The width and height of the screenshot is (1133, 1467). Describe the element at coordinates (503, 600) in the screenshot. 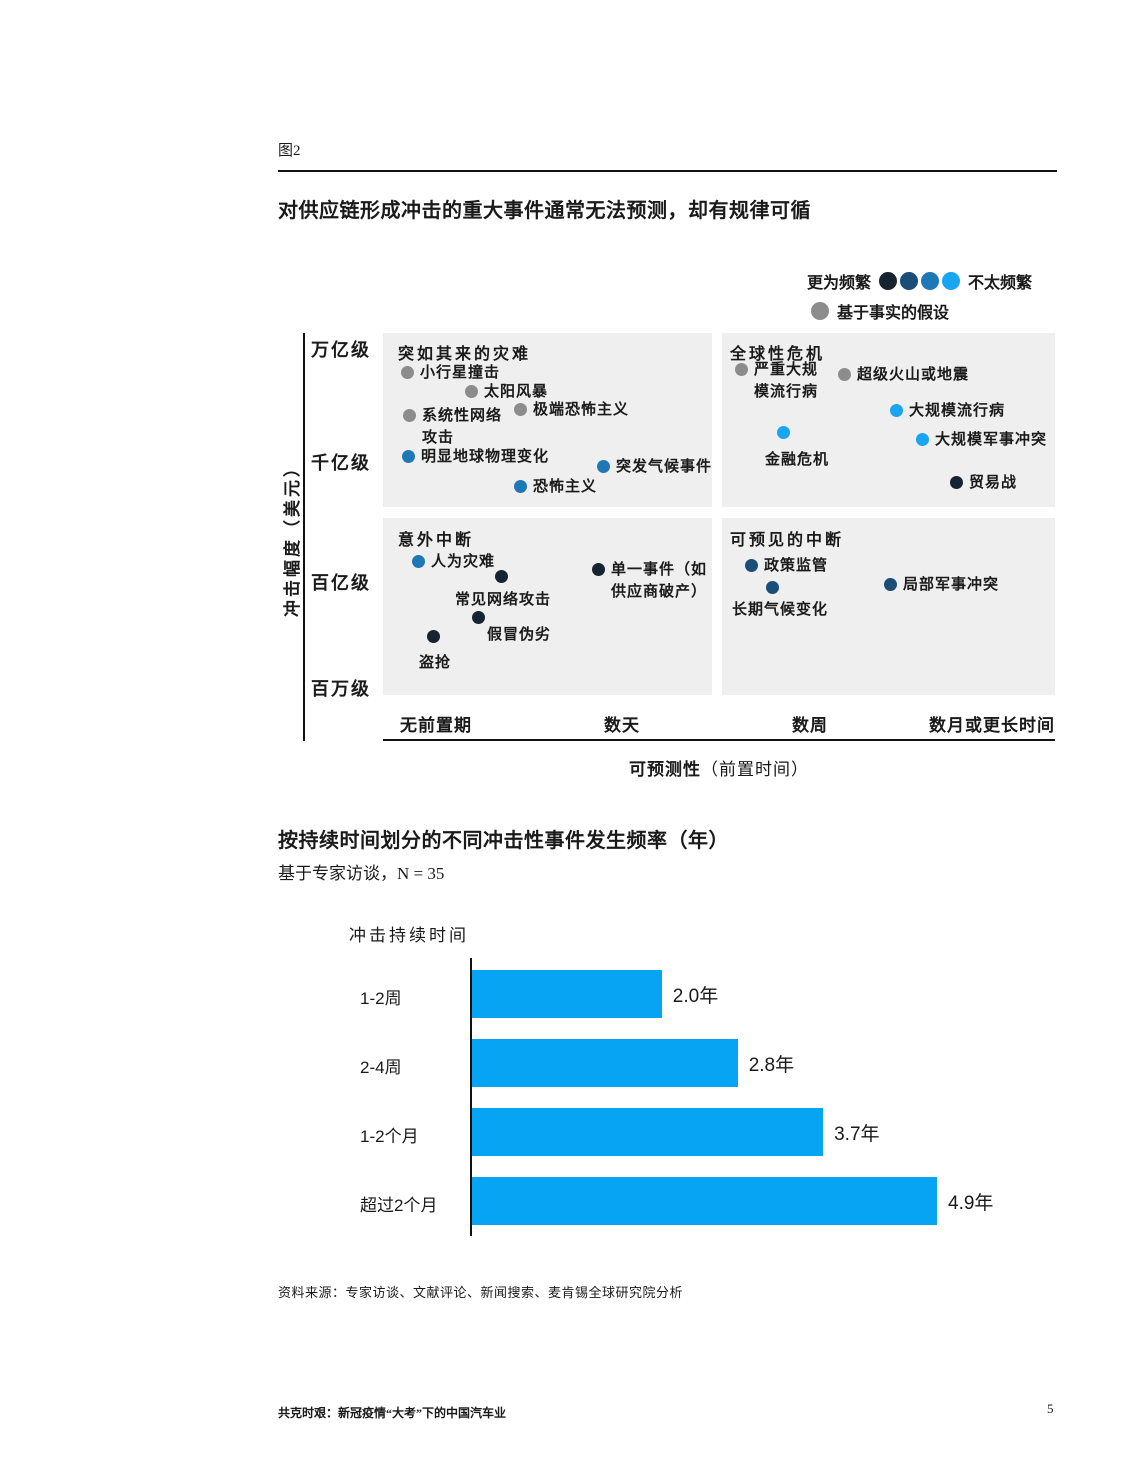

I see `point-label: 常见网络攻击` at that location.